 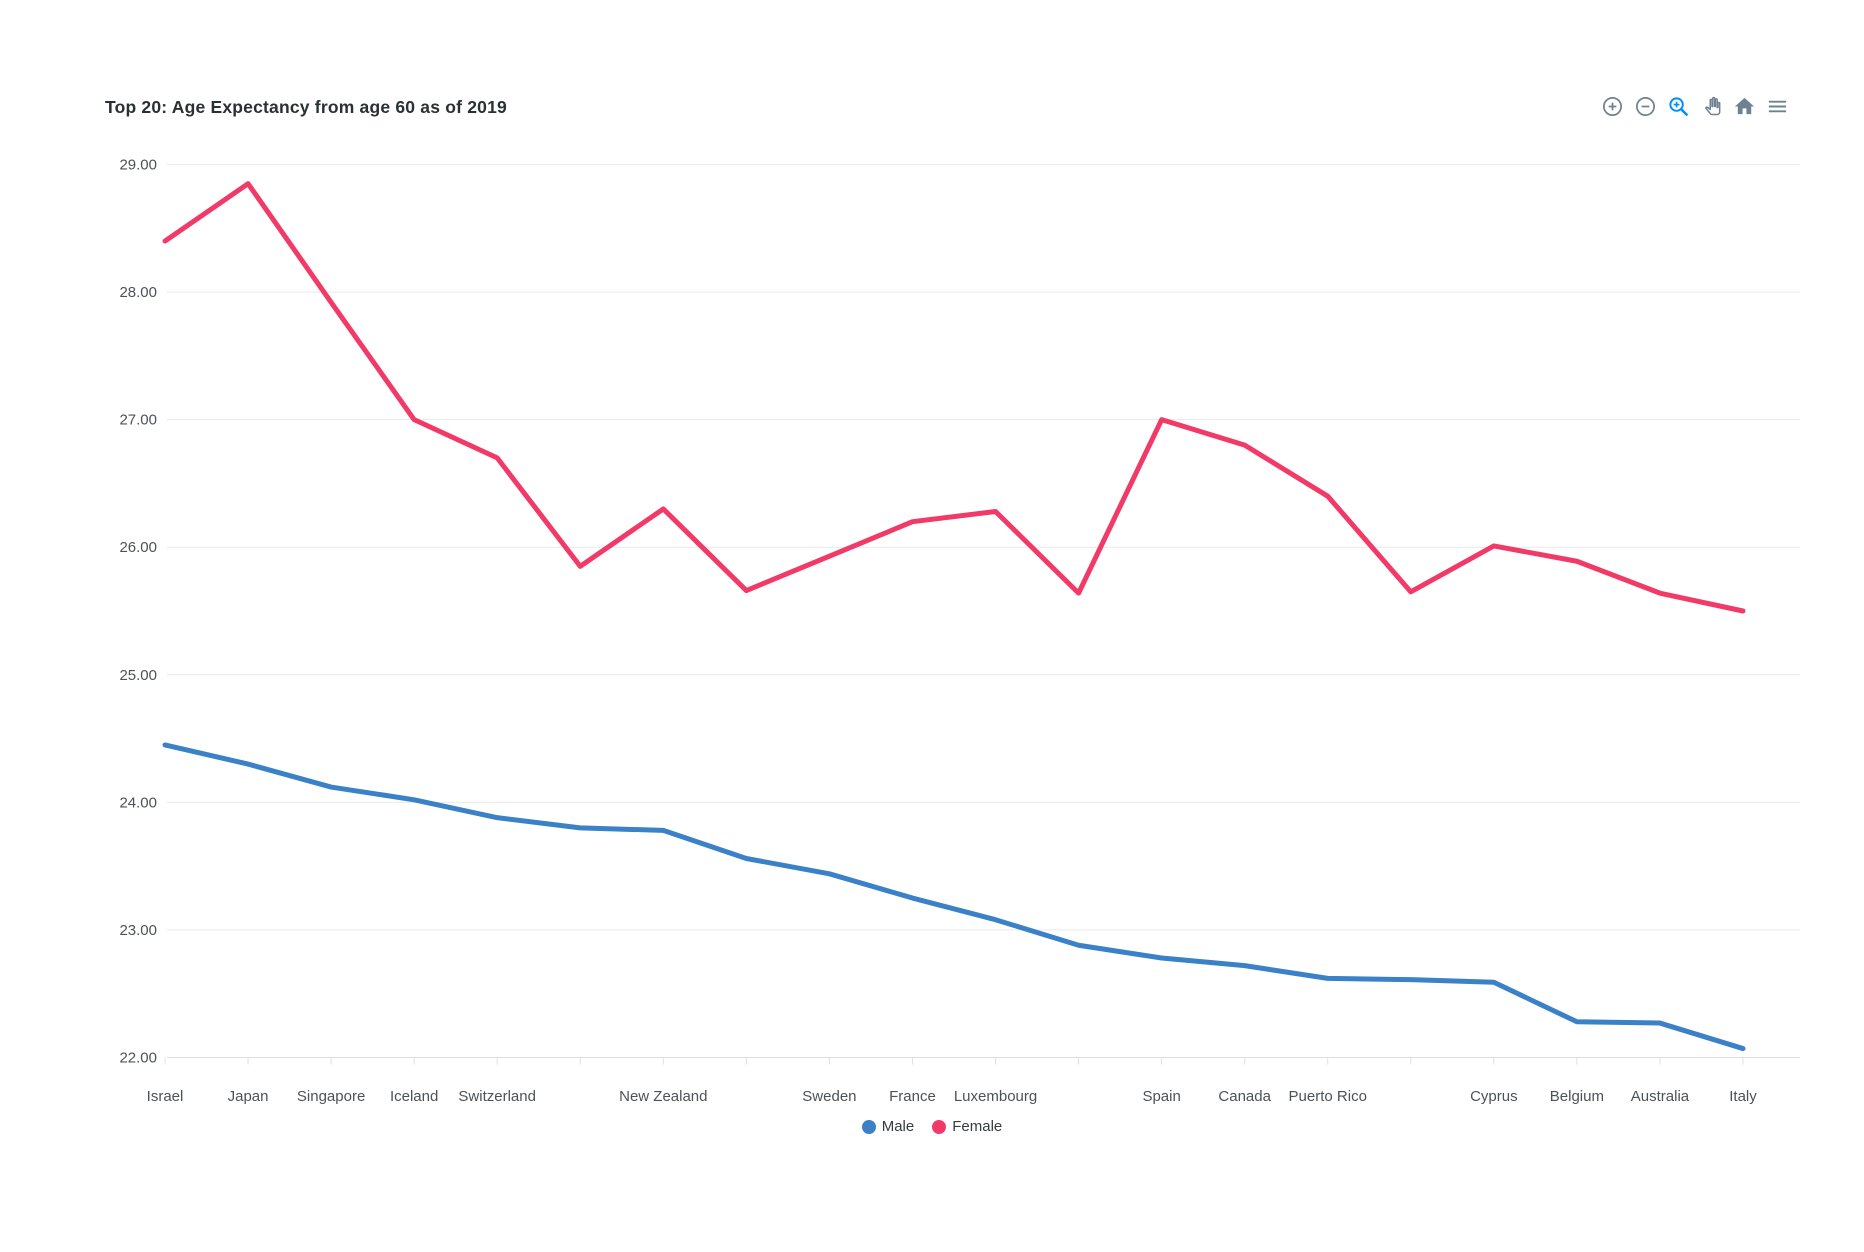 What do you see at coordinates (1660, 1096) in the screenshot?
I see `x-axis-label-australia: Australia` at bounding box center [1660, 1096].